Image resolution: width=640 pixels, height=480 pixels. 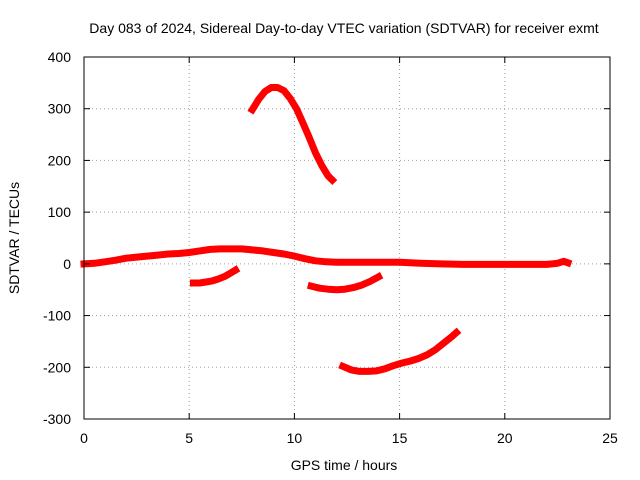 I want to click on y-tick-label: 400, so click(x=60, y=57).